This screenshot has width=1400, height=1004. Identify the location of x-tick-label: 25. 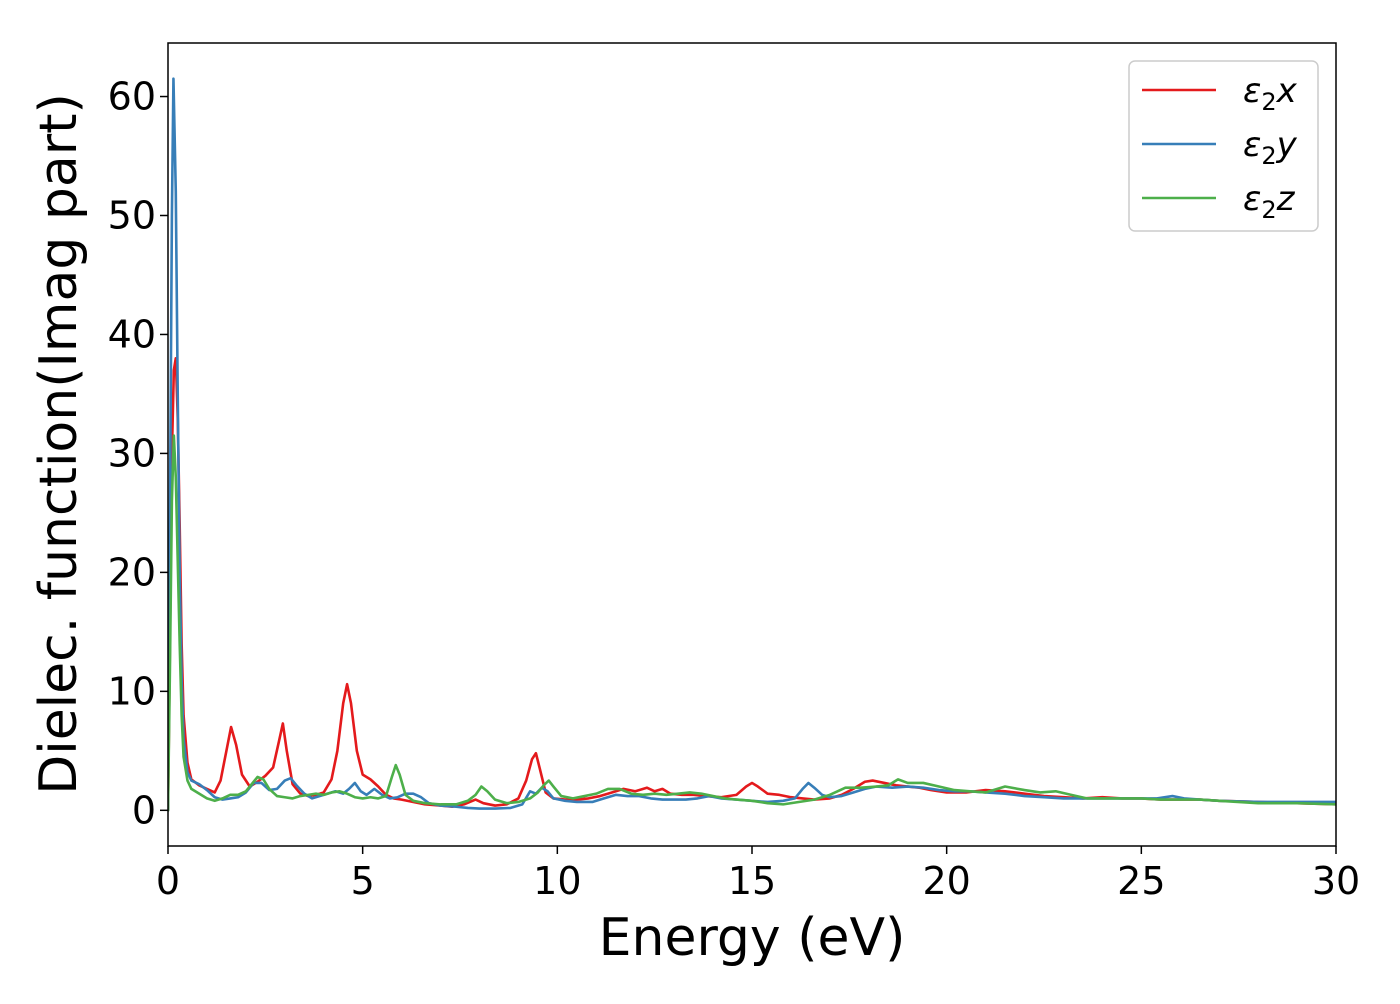
(1141, 881).